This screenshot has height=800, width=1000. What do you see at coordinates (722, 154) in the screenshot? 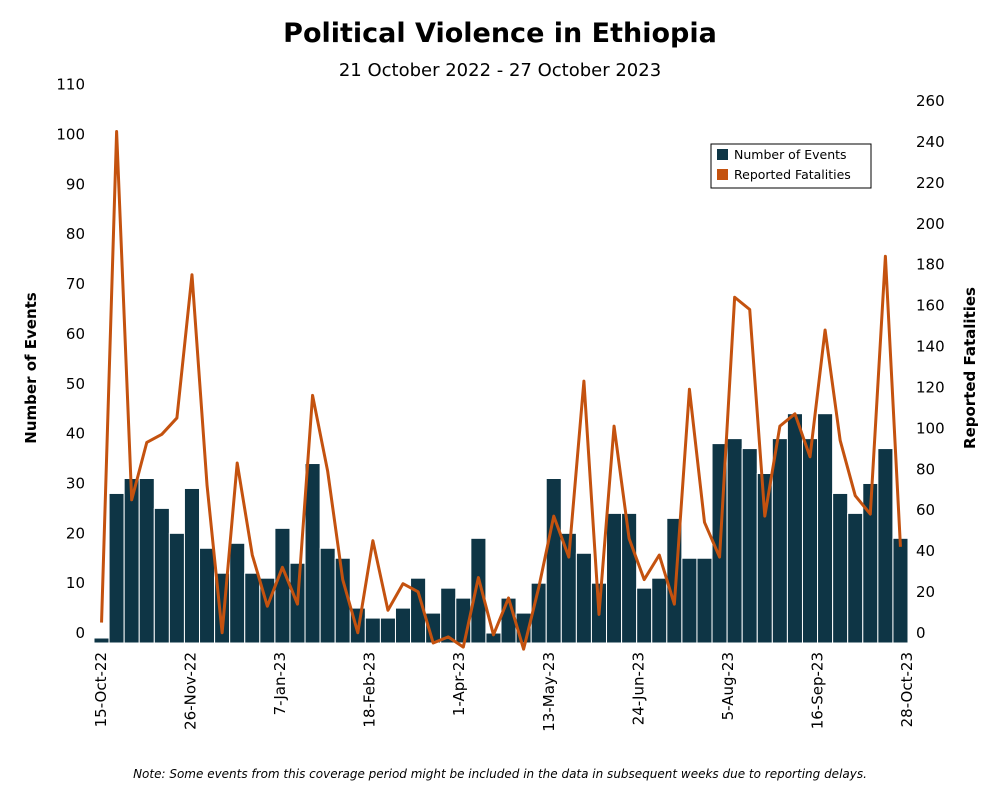
I see `legend-swatch-events` at bounding box center [722, 154].